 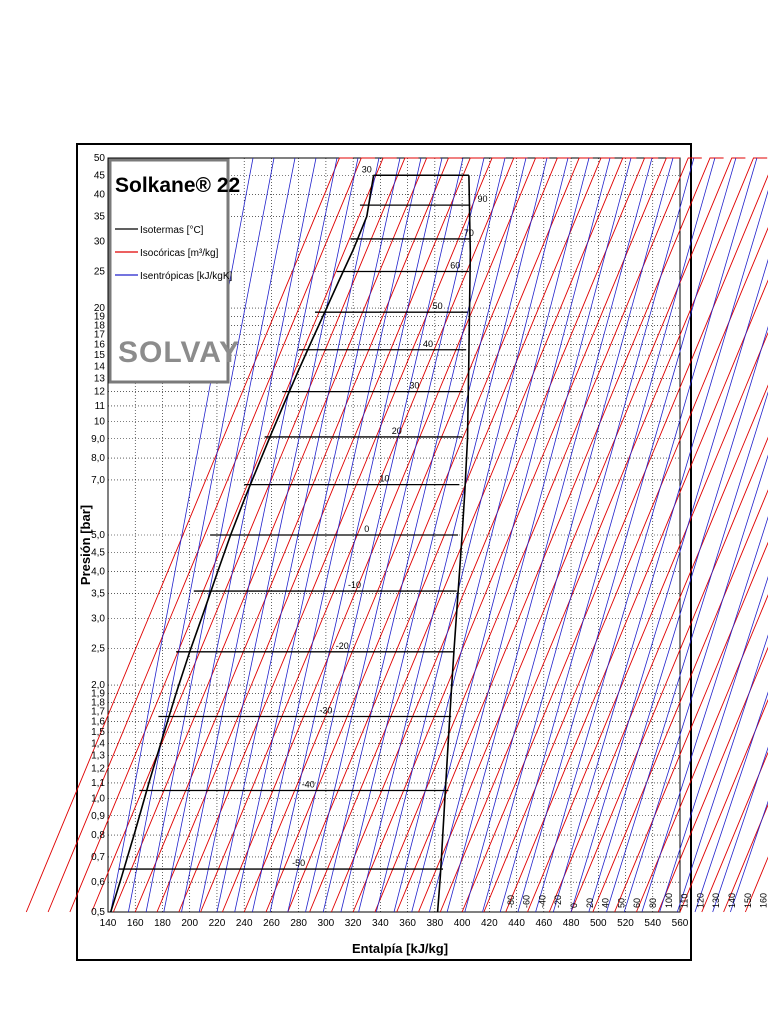 What do you see at coordinates (98, 619) in the screenshot?
I see `y-tick-label: 3,0` at bounding box center [98, 619].